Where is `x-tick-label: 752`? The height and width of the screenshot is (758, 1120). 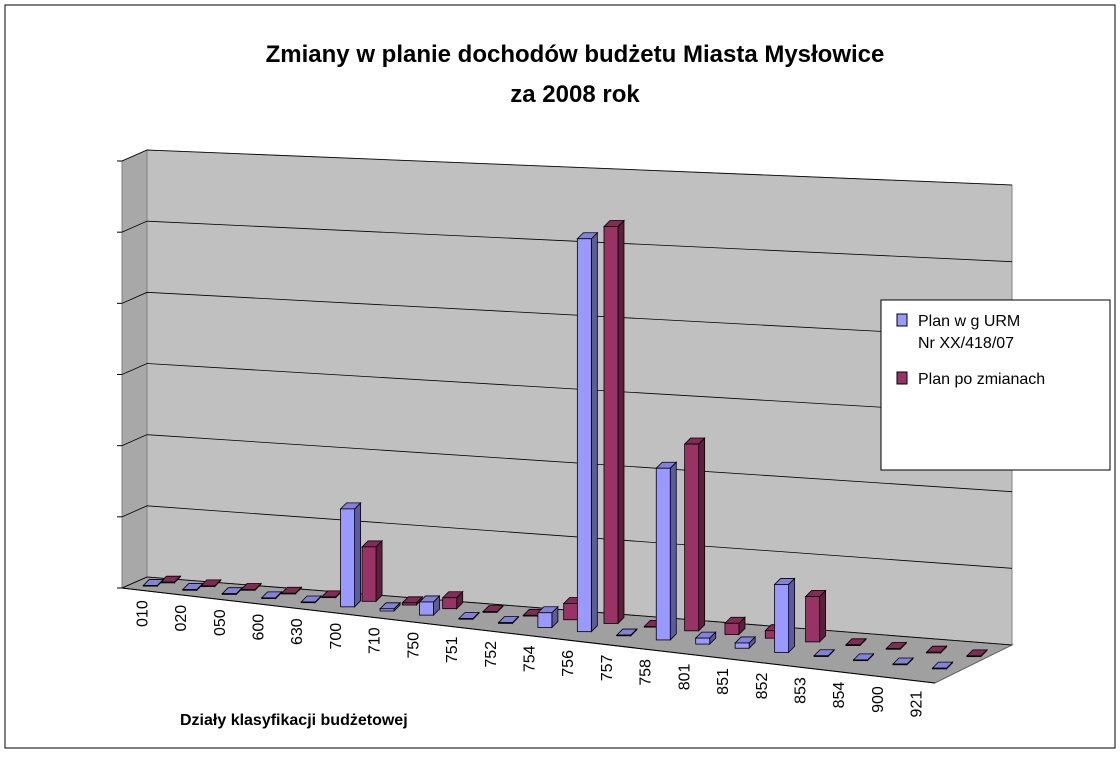 x-tick-label: 752 is located at coordinates (491, 654).